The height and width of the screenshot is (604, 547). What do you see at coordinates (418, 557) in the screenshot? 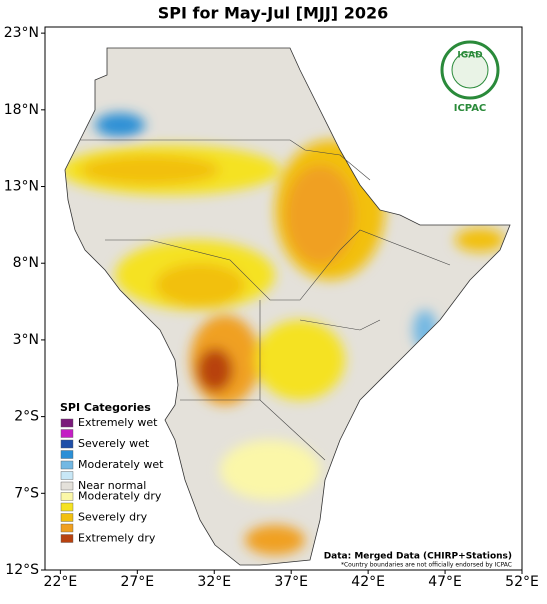
I see `data-credit: Data: Merged Data (CHIRP+Stations)` at bounding box center [418, 557].